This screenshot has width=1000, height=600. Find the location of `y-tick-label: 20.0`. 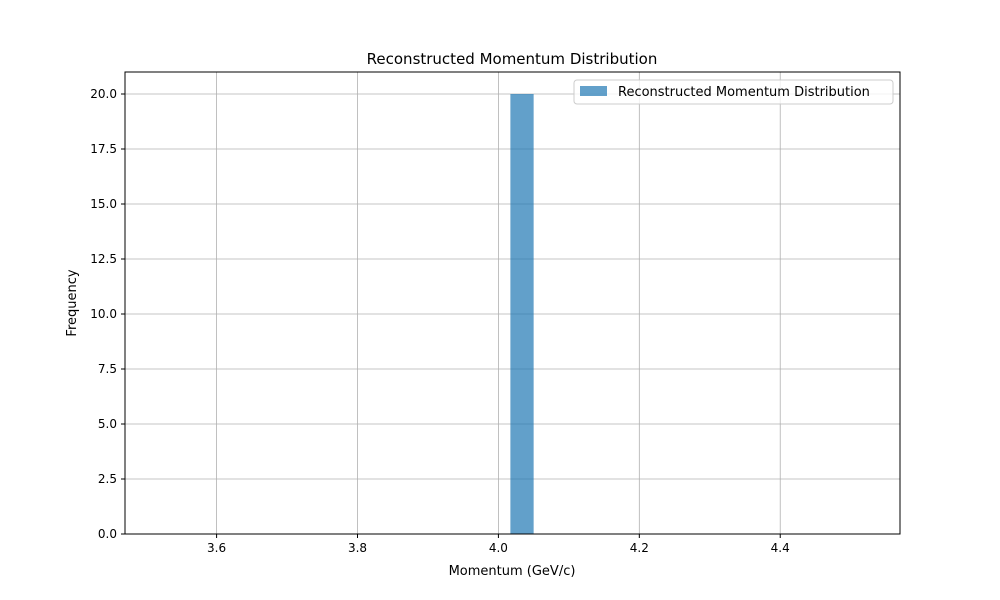

y-tick-label: 20.0 is located at coordinates (103, 94).